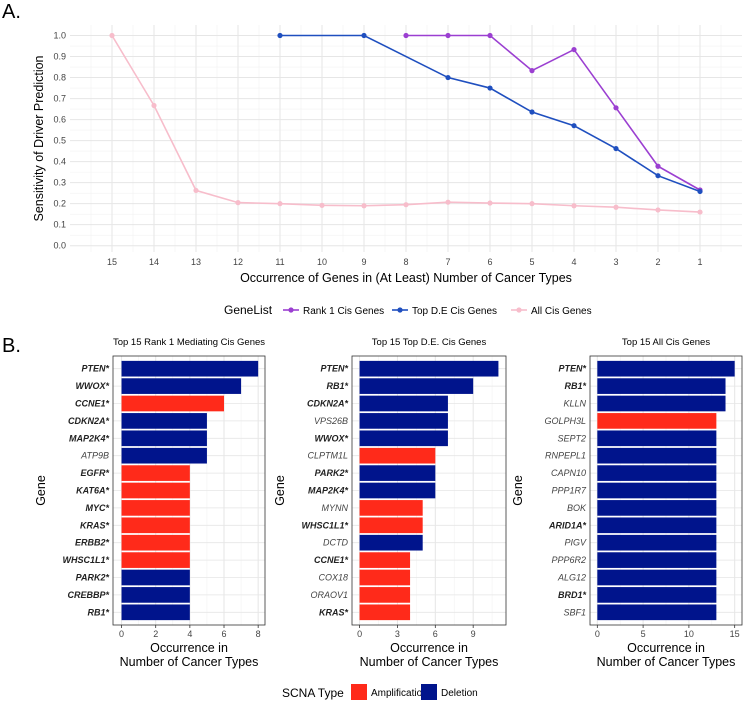 This screenshot has width=747, height=703. What do you see at coordinates (279, 262) in the screenshot?
I see `x-tick-label: 11` at bounding box center [279, 262].